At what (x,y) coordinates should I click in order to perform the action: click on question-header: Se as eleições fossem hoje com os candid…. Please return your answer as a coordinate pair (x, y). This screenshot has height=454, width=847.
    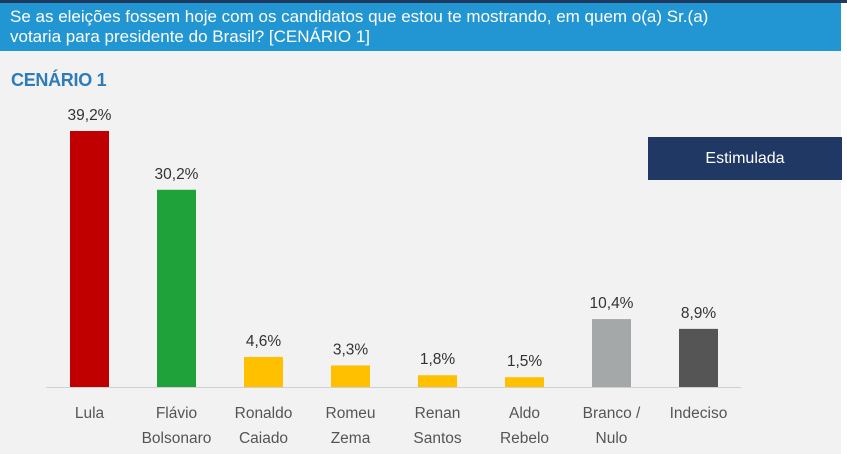
    Looking at the image, I should click on (420, 27).